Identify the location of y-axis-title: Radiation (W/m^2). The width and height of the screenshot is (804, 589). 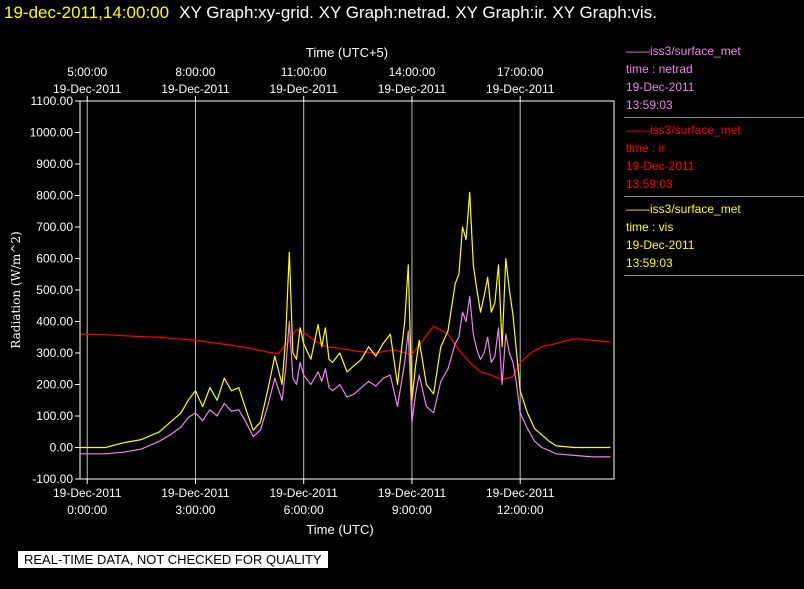
(16, 289).